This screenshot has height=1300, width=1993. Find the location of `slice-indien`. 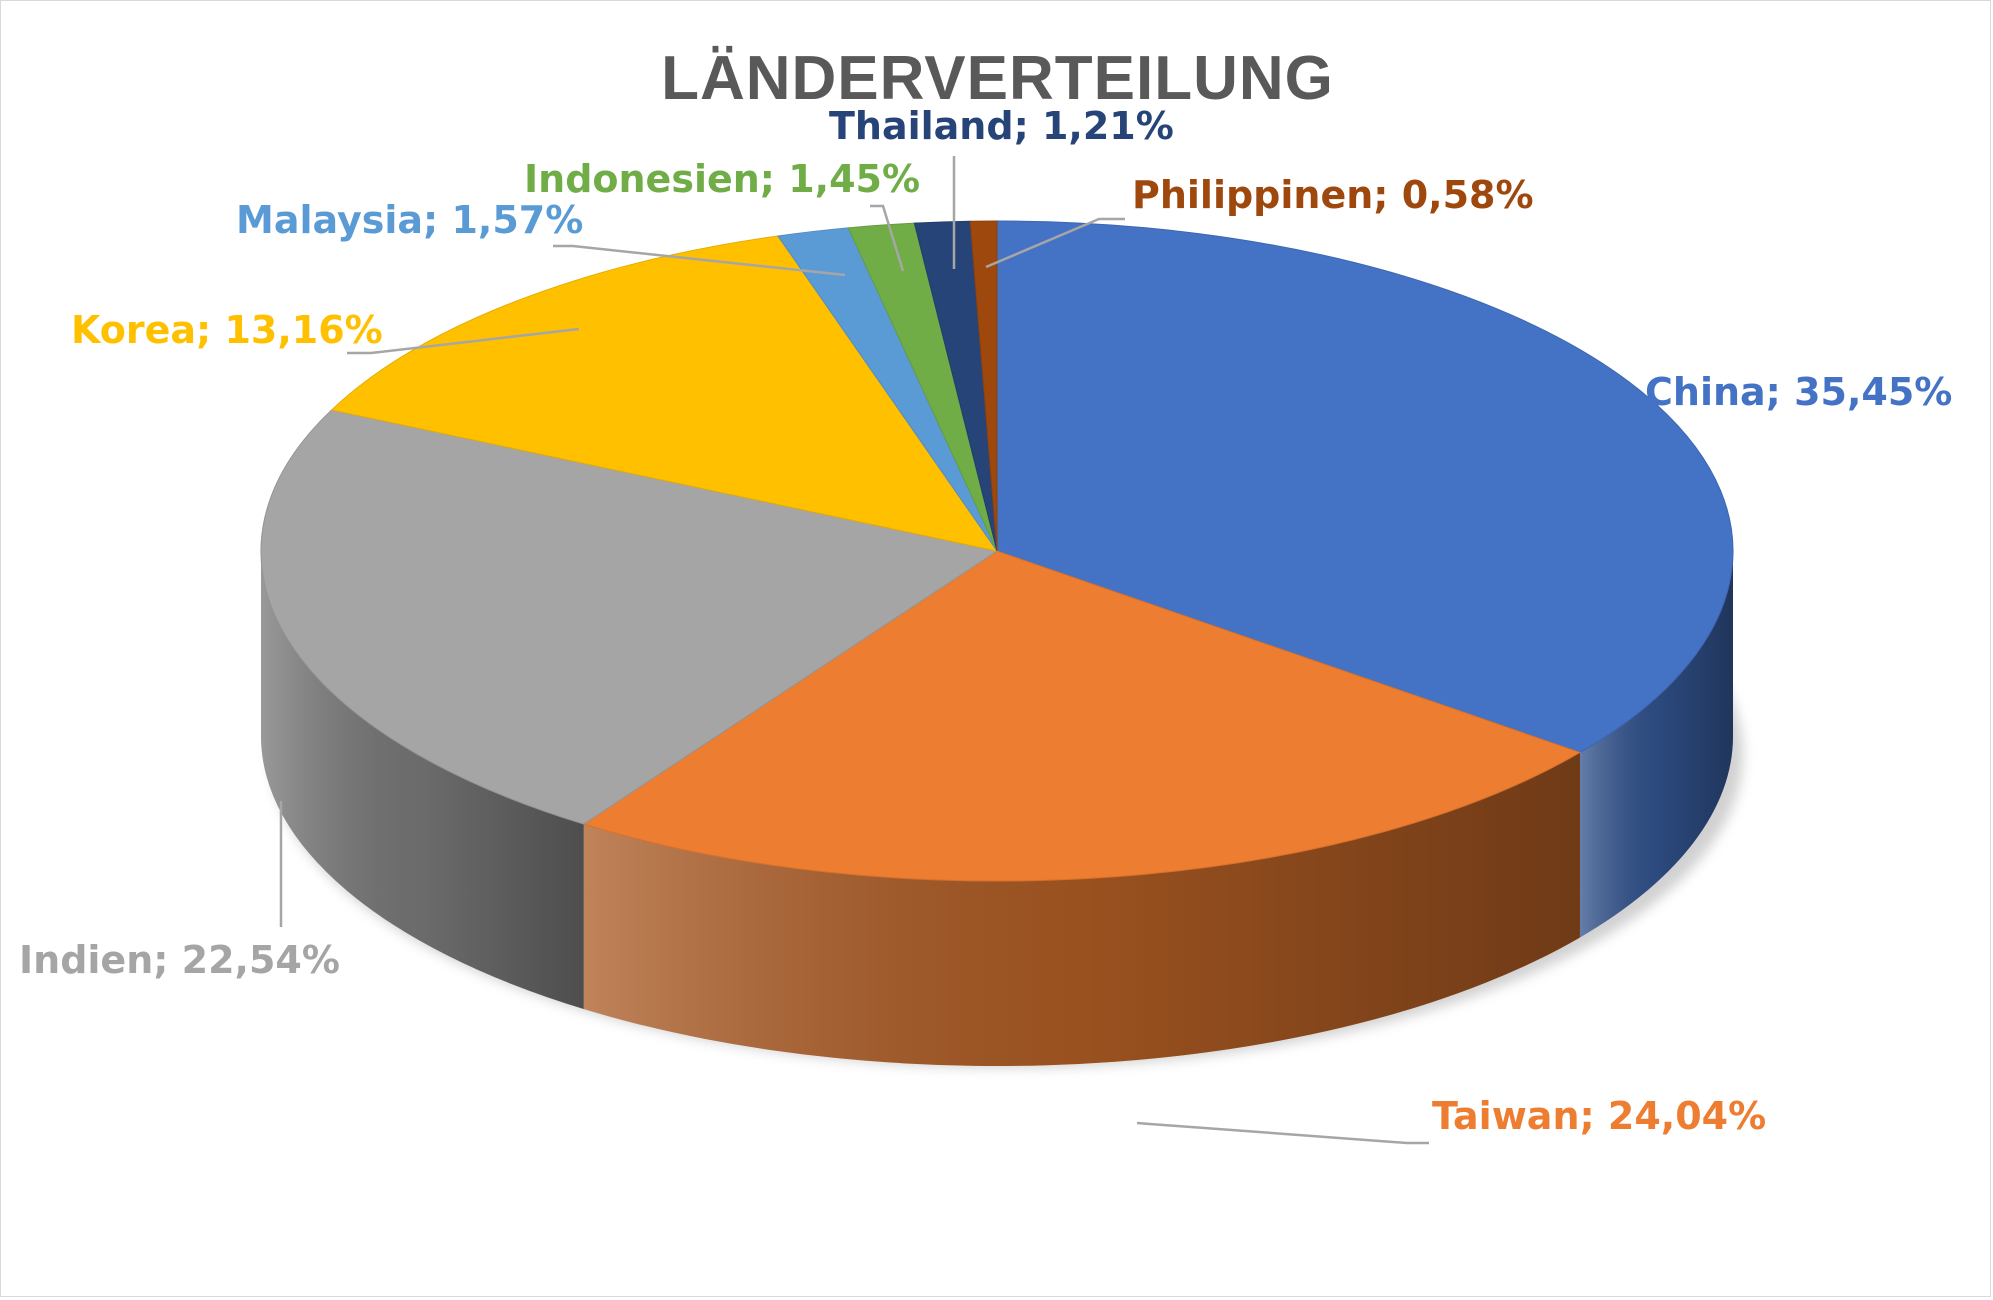

slice-indien is located at coordinates (629, 617).